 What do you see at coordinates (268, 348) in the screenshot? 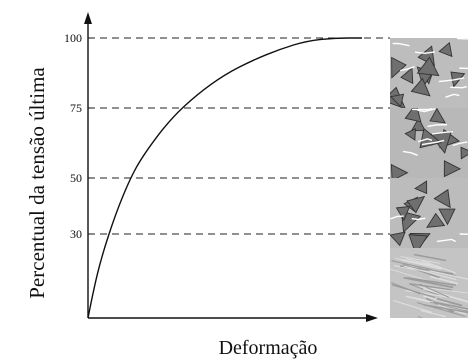
I see `x-axis-label: Deformação` at bounding box center [268, 348].